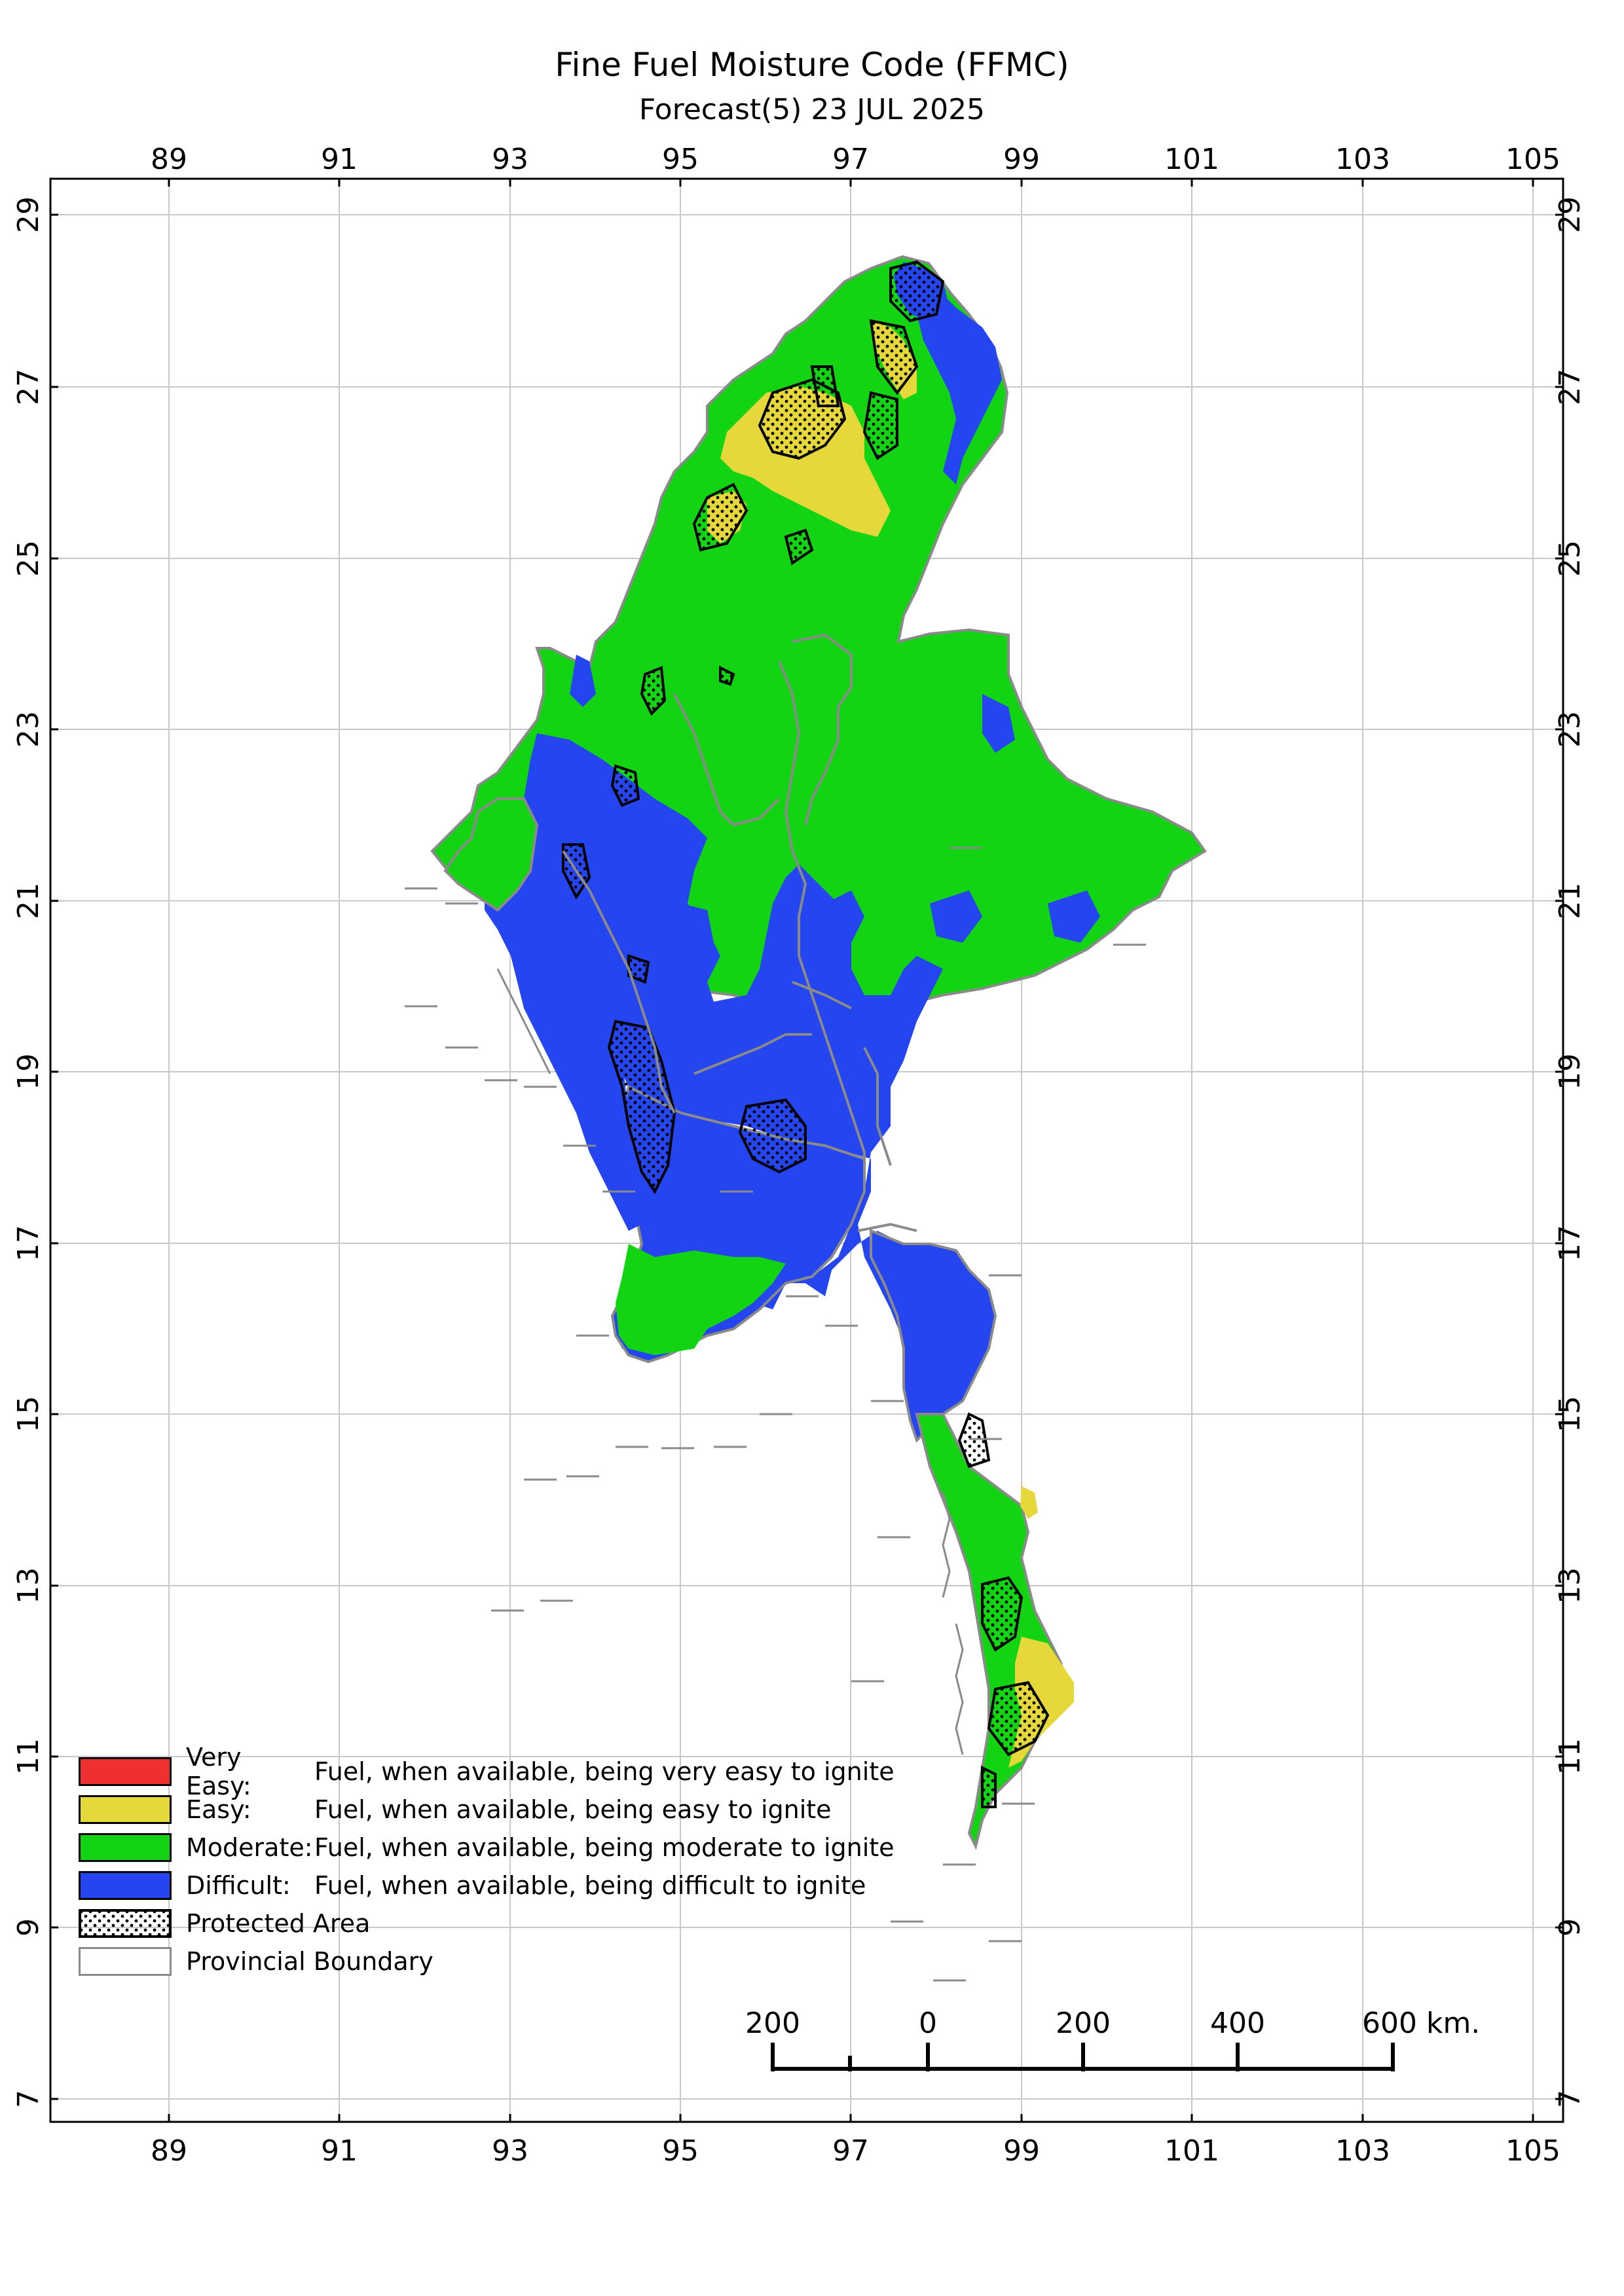 This screenshot has height=2296, width=1624. Describe the element at coordinates (1570, 1927) in the screenshot. I see `y-tick-label-right: 9` at that location.